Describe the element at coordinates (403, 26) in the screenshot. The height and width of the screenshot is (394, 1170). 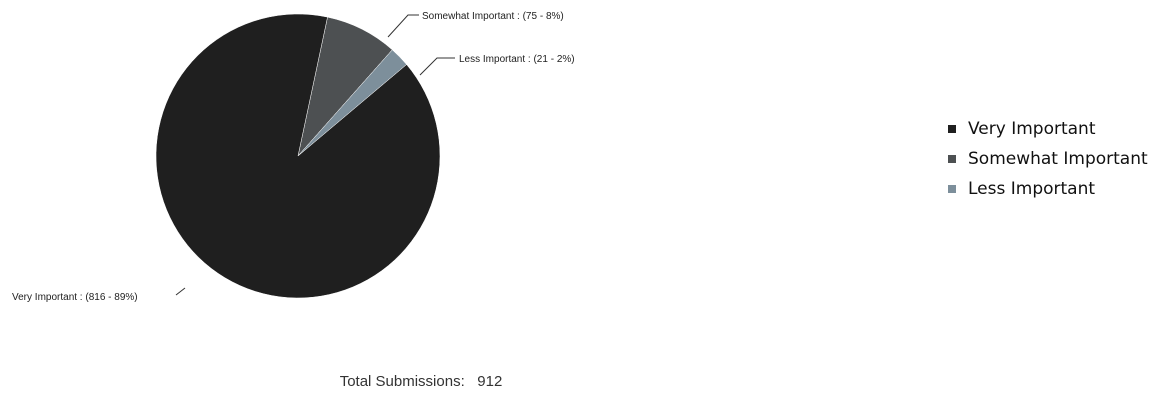
I see `leader-line-somewhat-important` at that location.